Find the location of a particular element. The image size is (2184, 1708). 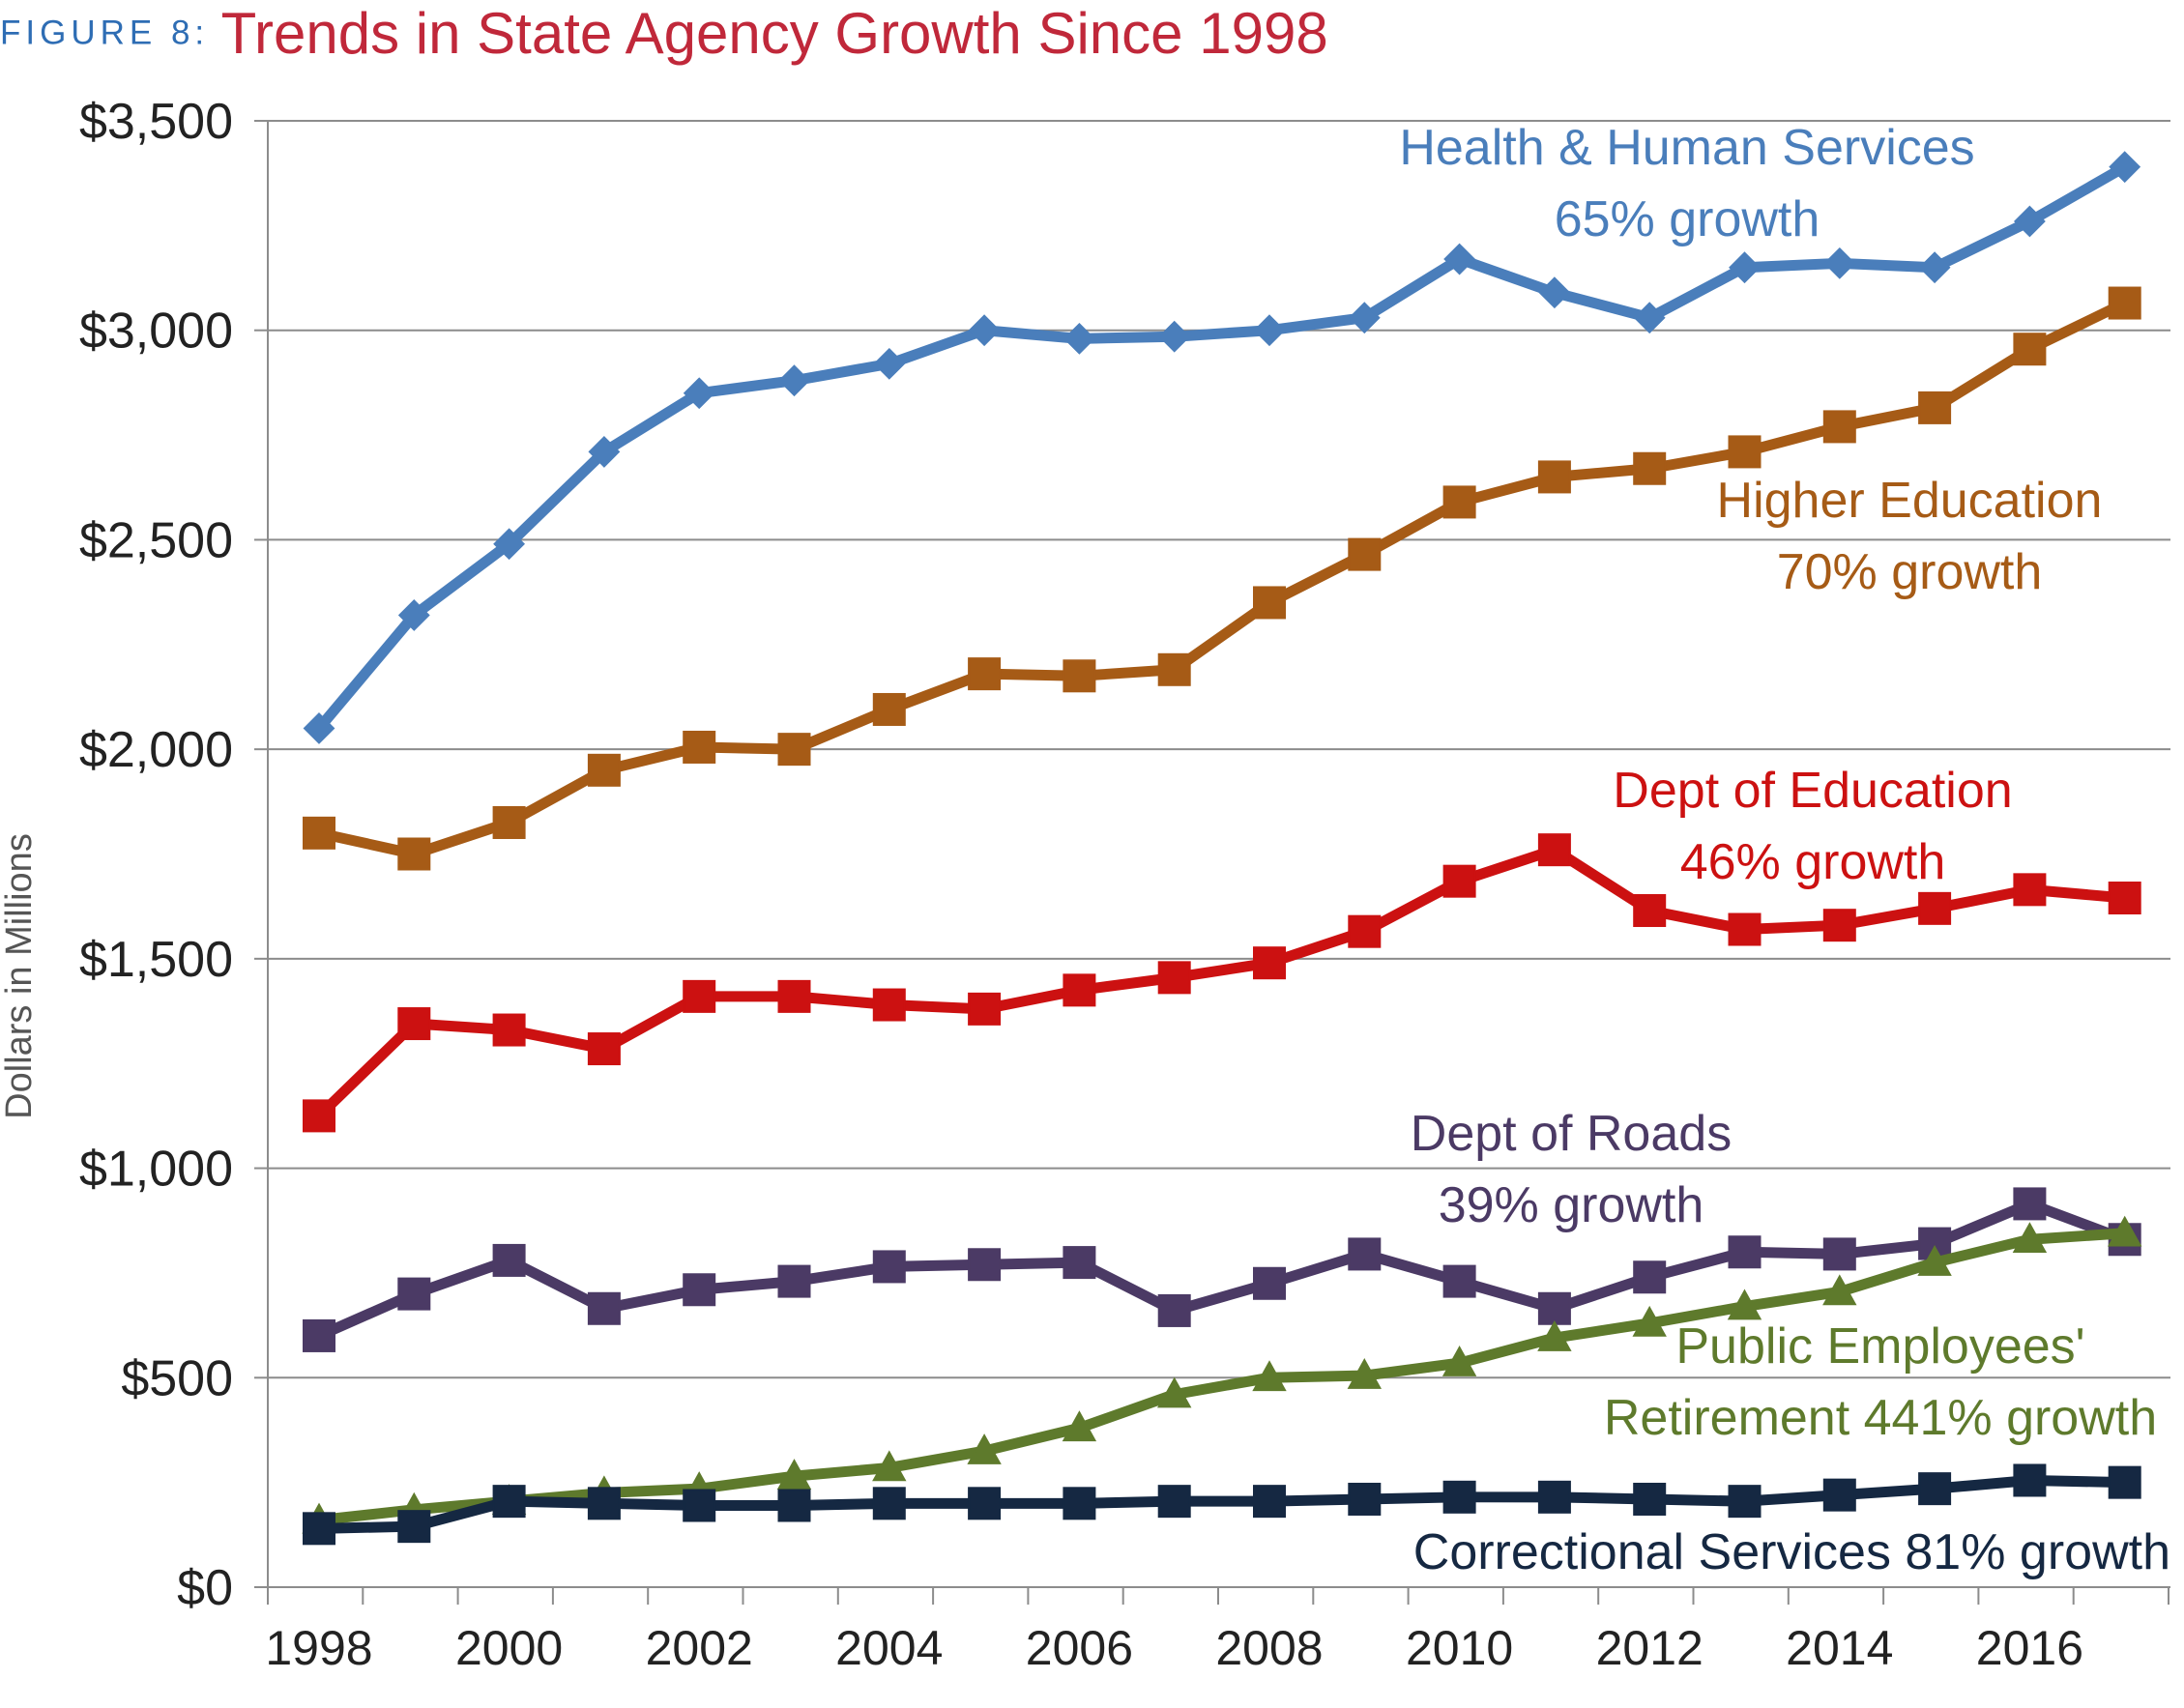

x-tick-label: 2012 is located at coordinates (1650, 1648).